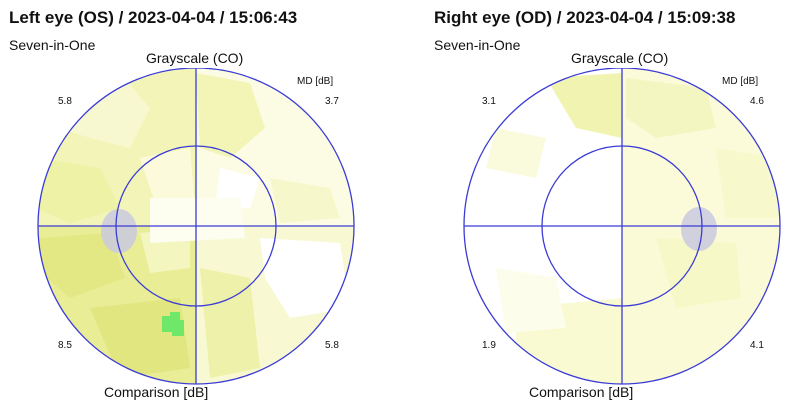 The image size is (792, 406). Describe the element at coordinates (65, 345) in the screenshot. I see `left-value-bottom-left: 8.5` at that location.